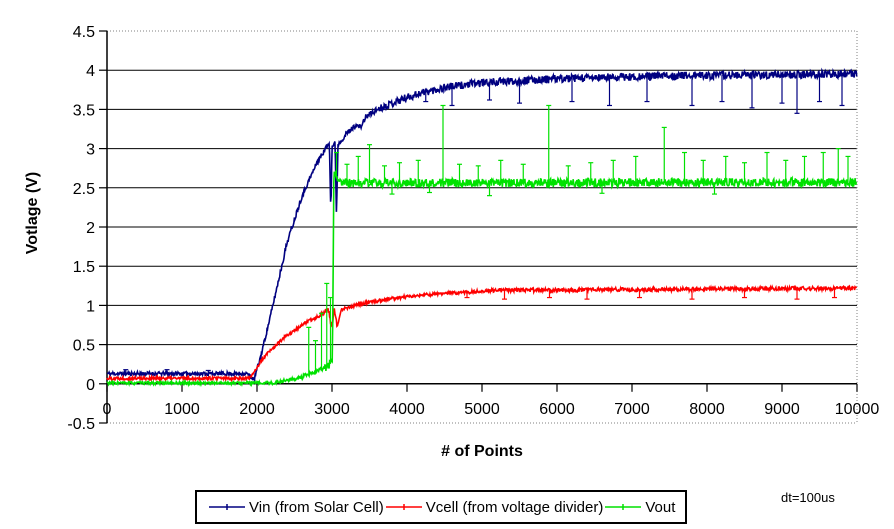 The image size is (894, 529). What do you see at coordinates (84, 189) in the screenshot?
I see `tick-label: 2.5` at bounding box center [84, 189].